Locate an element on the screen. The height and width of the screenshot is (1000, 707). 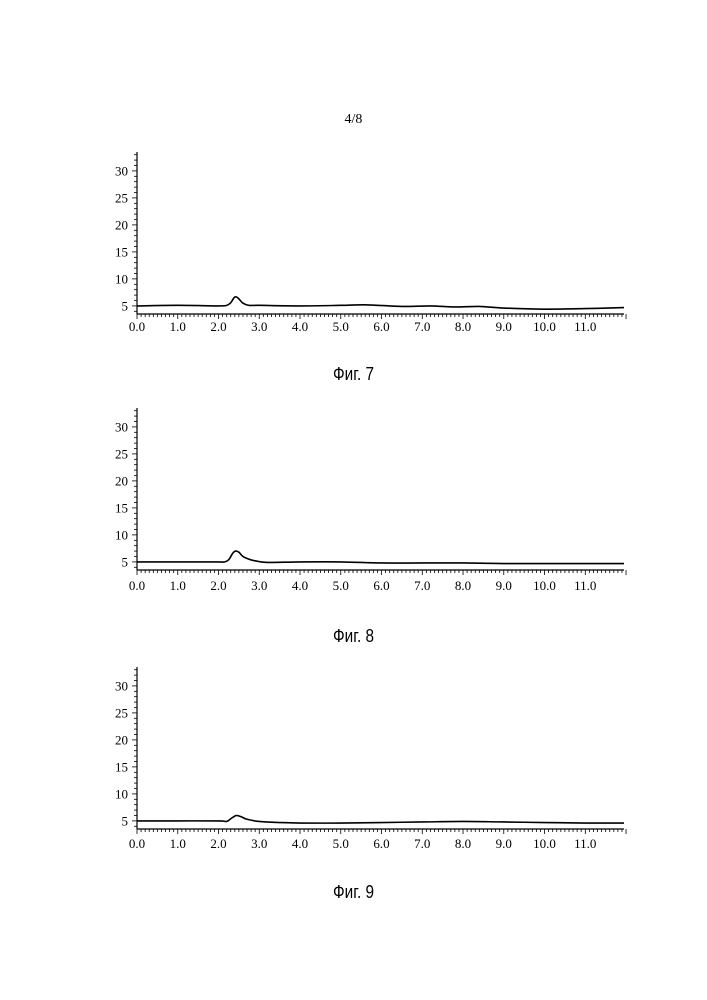
page-number: 4/8 is located at coordinates (353, 120).